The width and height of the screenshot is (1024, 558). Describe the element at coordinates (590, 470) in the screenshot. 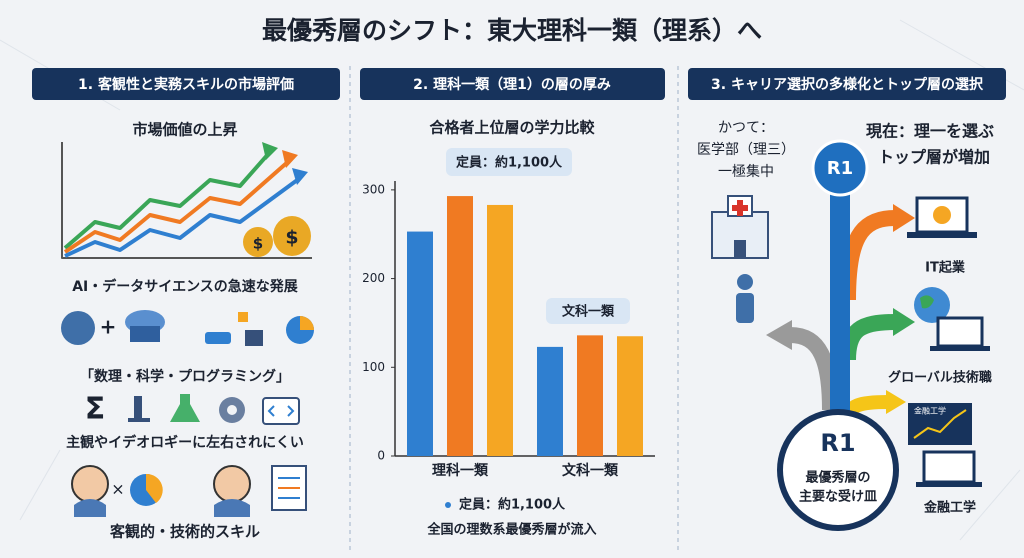

I see `x-tick-label: 文科一類` at that location.